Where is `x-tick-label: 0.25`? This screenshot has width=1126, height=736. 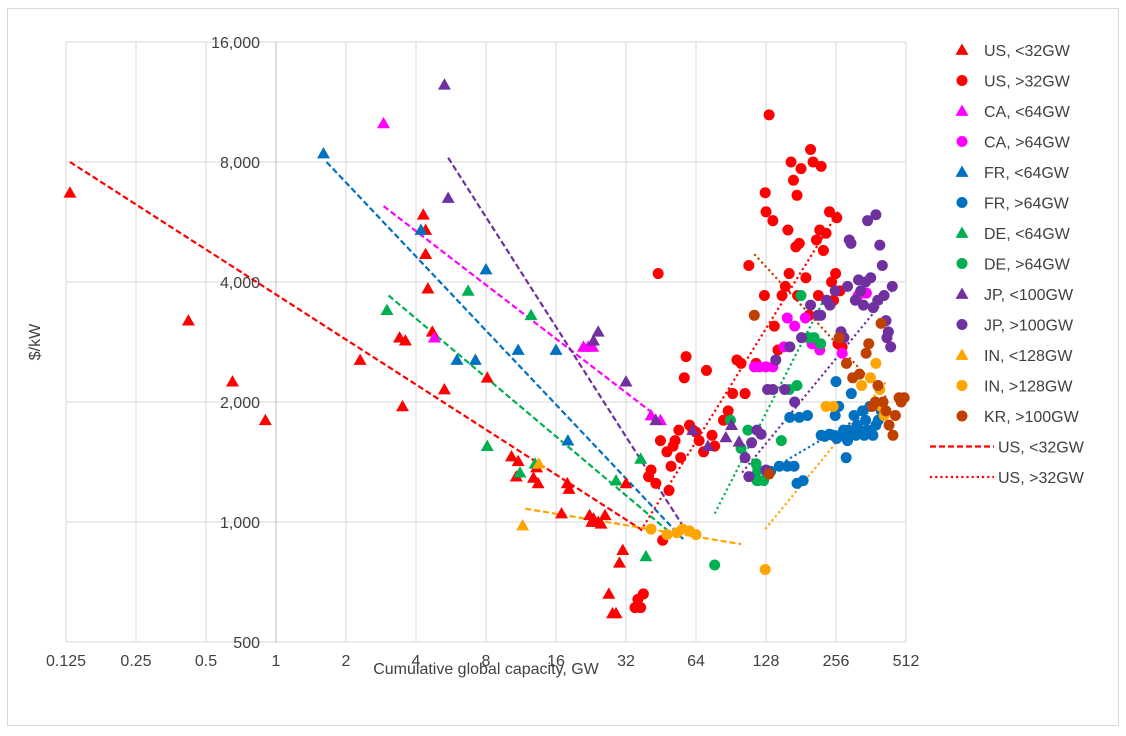
x-tick-label: 0.25 is located at coordinates (135, 661).